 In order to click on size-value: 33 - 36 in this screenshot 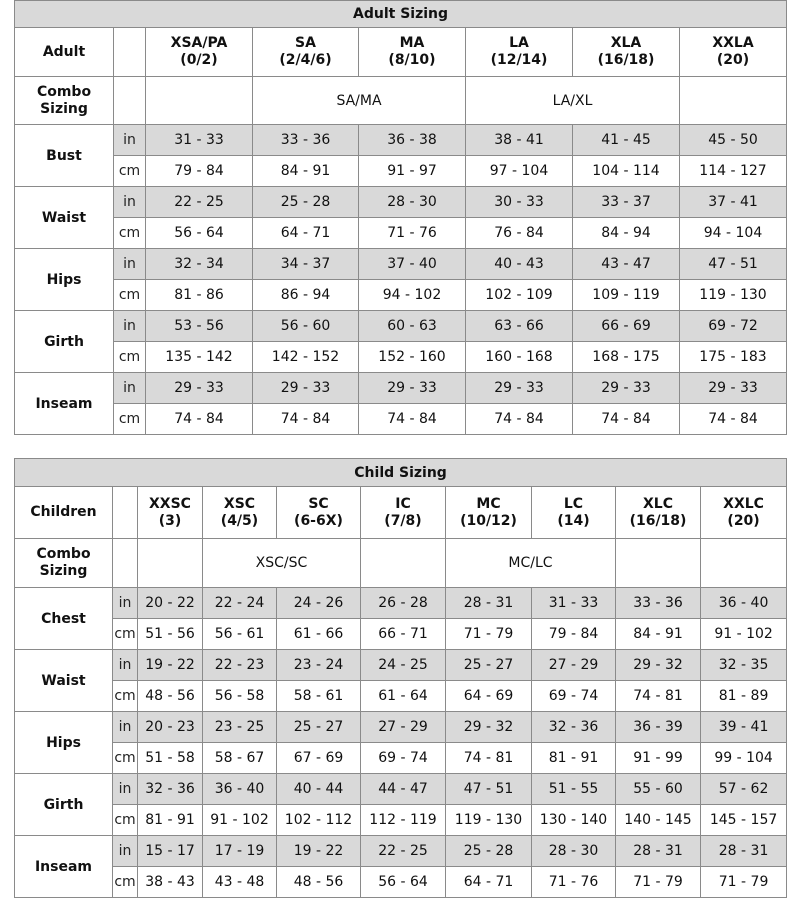, I will do `click(658, 603)`.